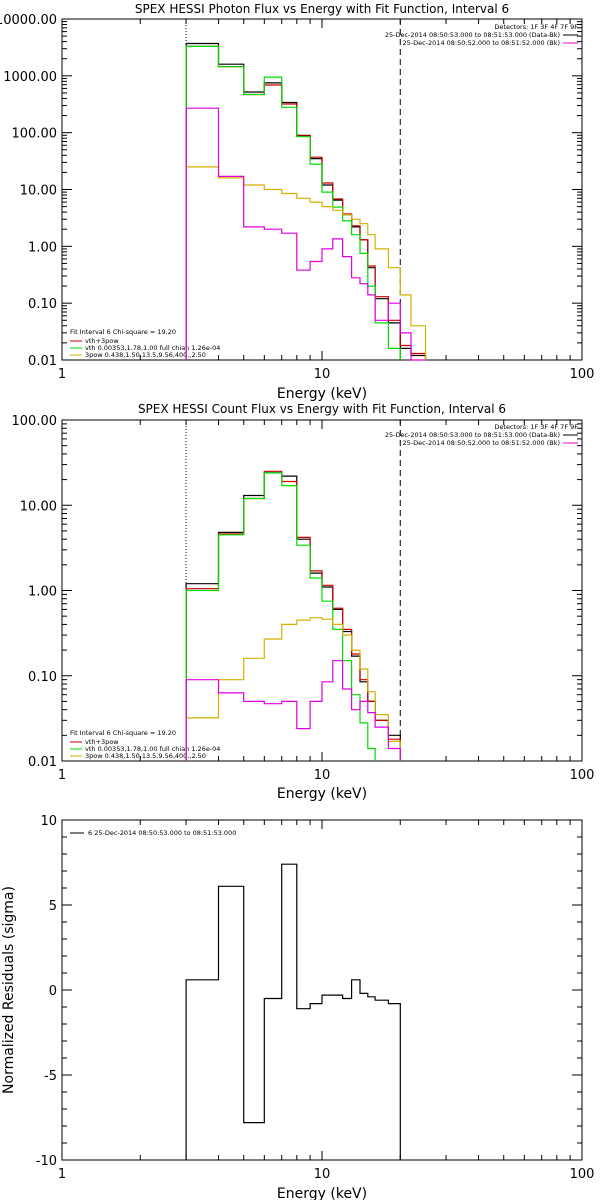 The image size is (600, 1200). What do you see at coordinates (322, 374) in the screenshot?
I see `photon-flux-x-tick-label: 10` at bounding box center [322, 374].